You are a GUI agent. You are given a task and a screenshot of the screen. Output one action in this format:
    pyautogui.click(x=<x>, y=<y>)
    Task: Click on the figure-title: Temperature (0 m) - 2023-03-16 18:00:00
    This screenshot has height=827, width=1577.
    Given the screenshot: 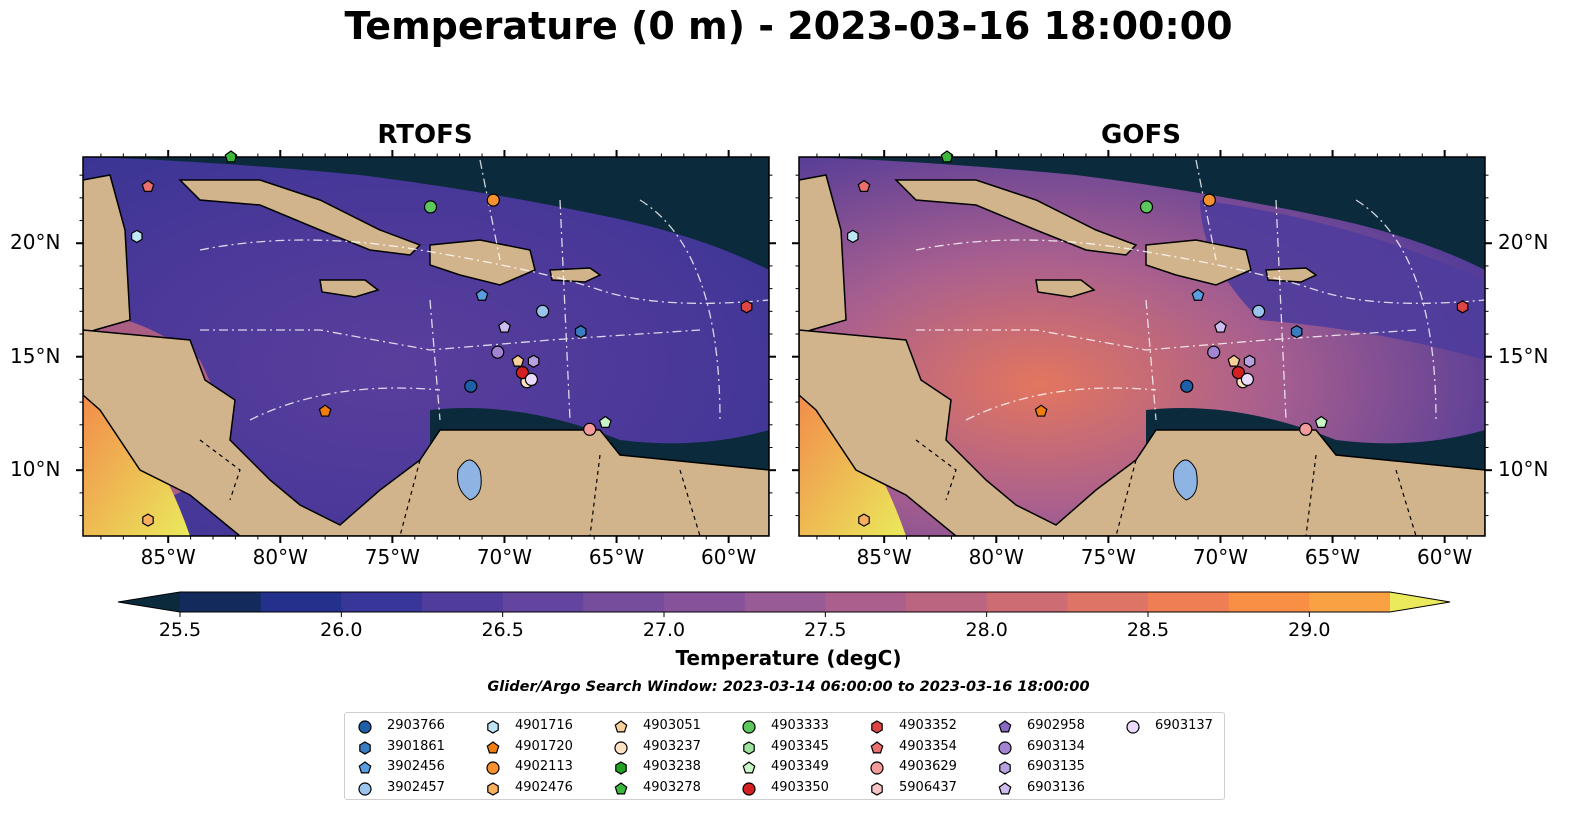 What is the action you would take?
    pyautogui.click(x=788, y=26)
    